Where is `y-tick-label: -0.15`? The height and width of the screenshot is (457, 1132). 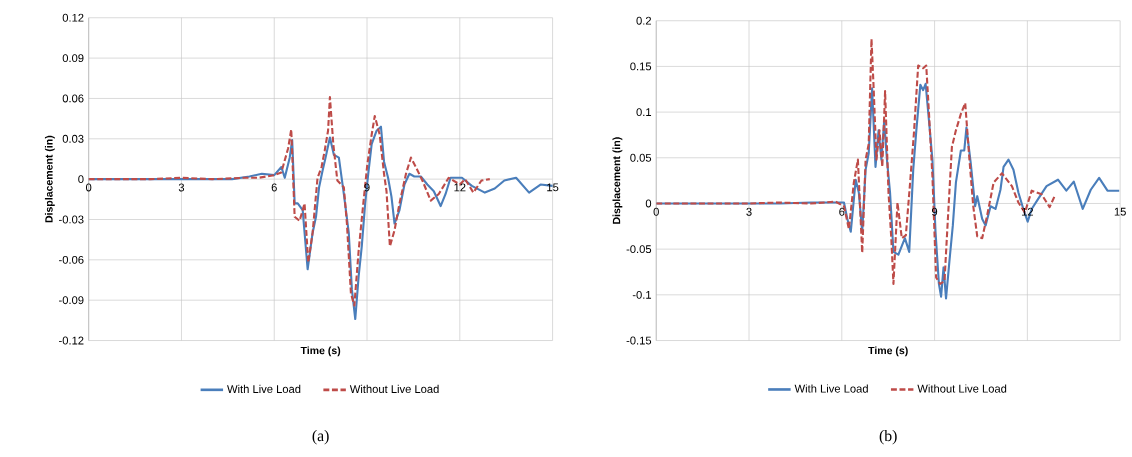 y-tick-label: -0.15 is located at coordinates (639, 340).